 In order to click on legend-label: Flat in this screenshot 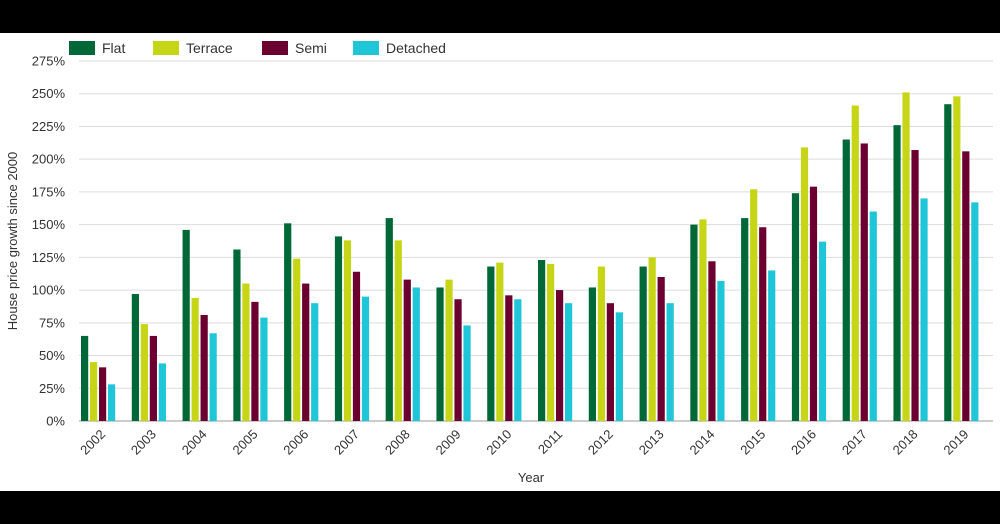, I will do `click(113, 48)`.